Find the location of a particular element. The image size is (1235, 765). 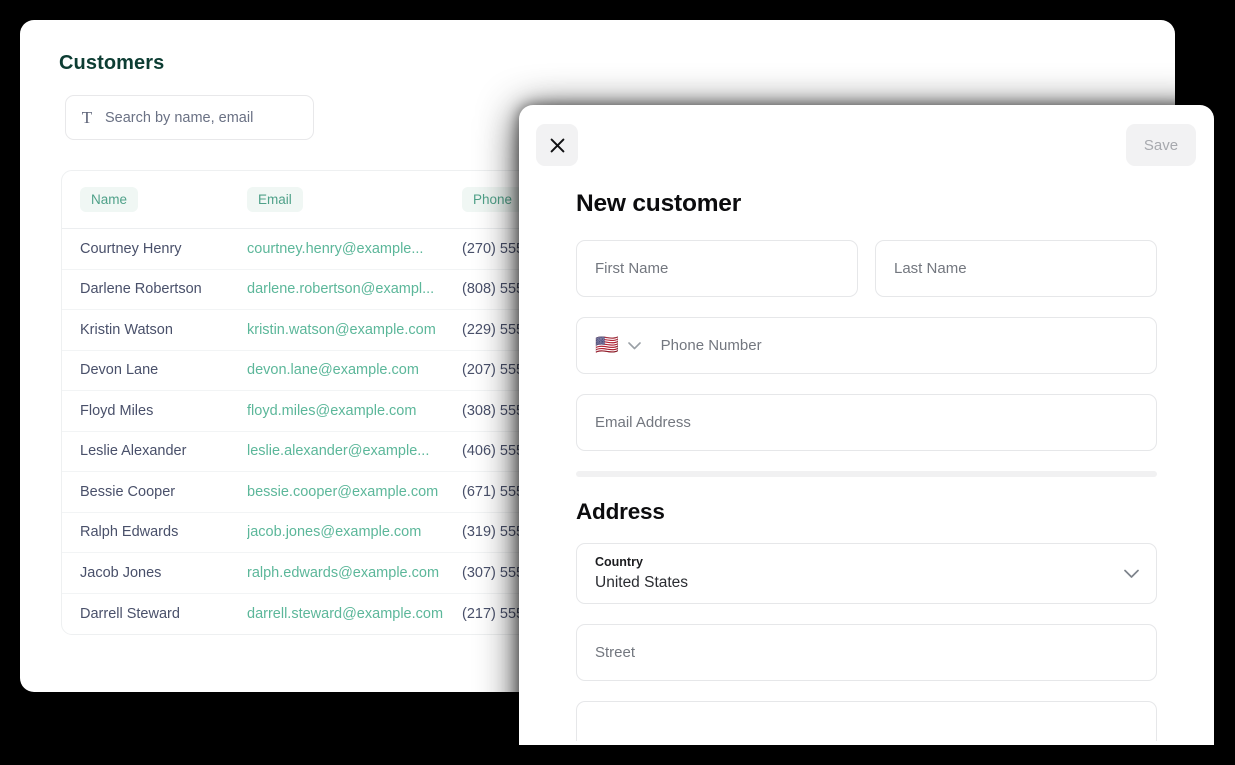

email-address-placeholder: Email Address is located at coordinates (643, 422).